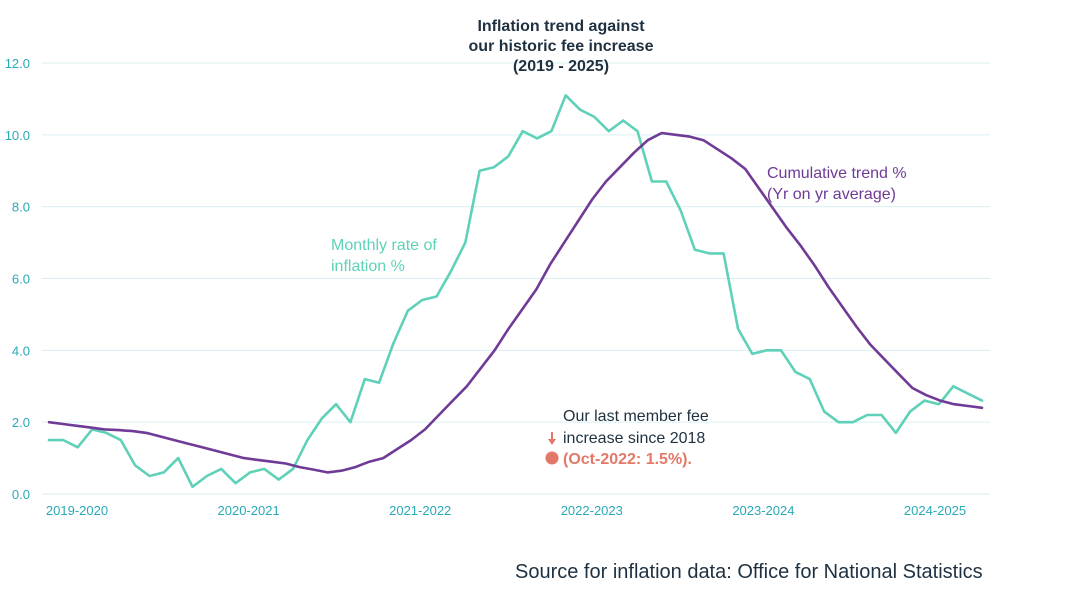  I want to click on x-tick-label: 2022-2023, so click(592, 510).